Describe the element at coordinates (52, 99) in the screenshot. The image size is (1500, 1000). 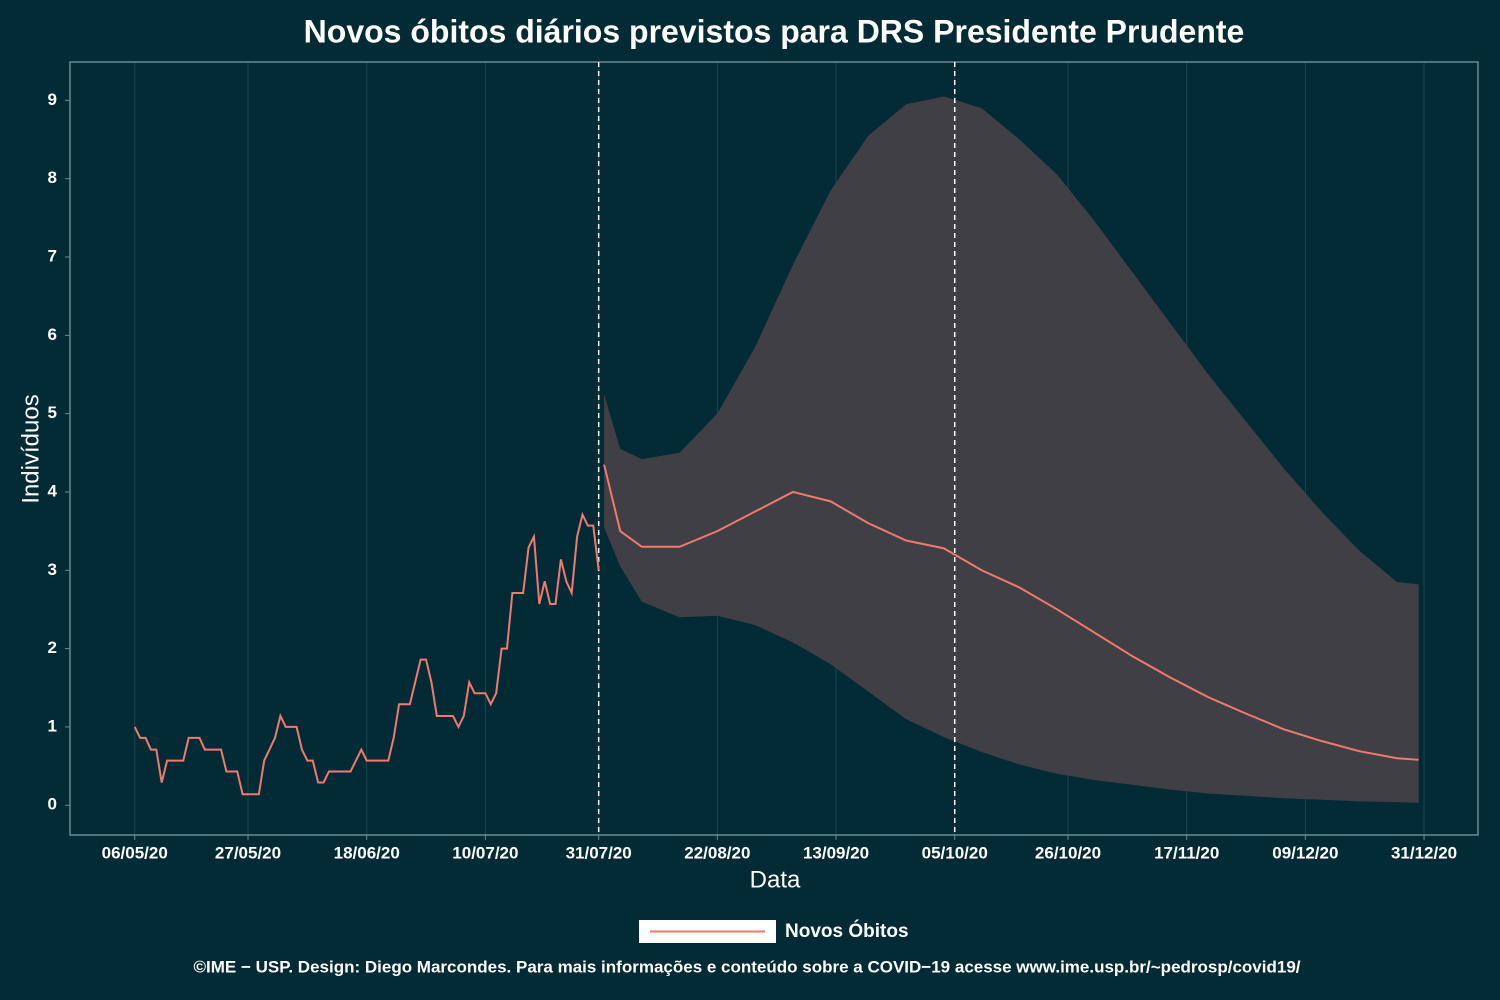
I see `y-tick-label: 9` at that location.